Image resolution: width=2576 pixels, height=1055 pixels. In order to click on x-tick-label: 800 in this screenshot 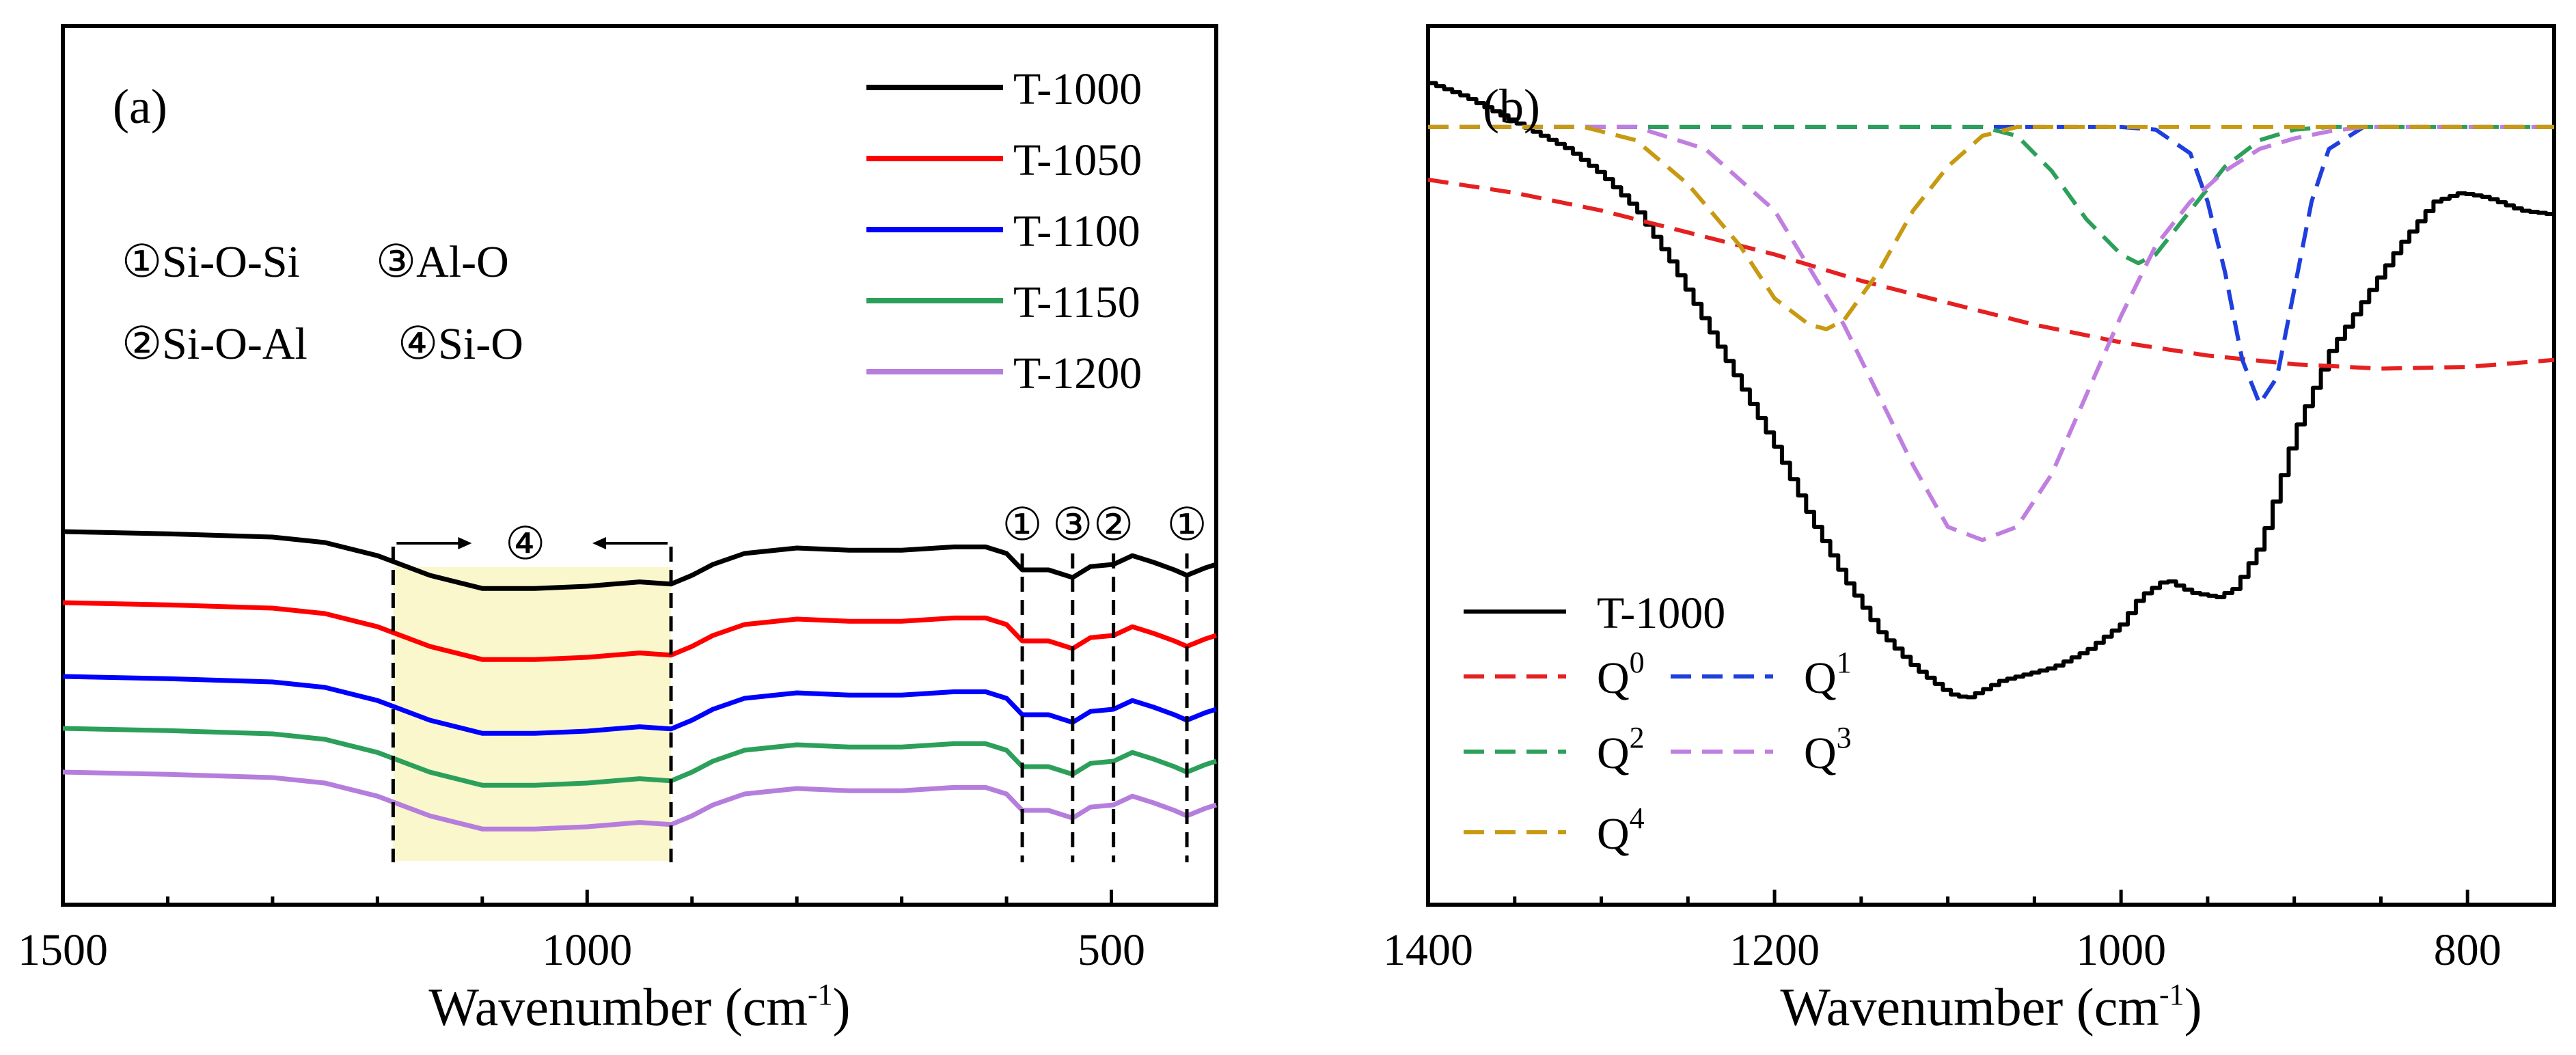, I will do `click(2468, 950)`.